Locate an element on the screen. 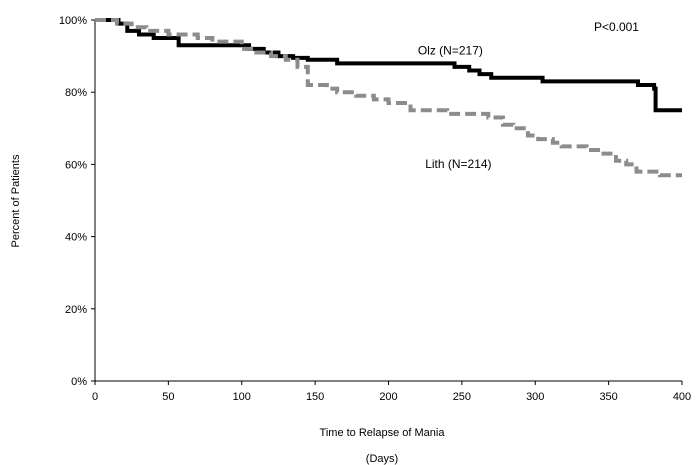 The image size is (697, 465). olz-series-label: Olz (N=217) is located at coordinates (450, 50).